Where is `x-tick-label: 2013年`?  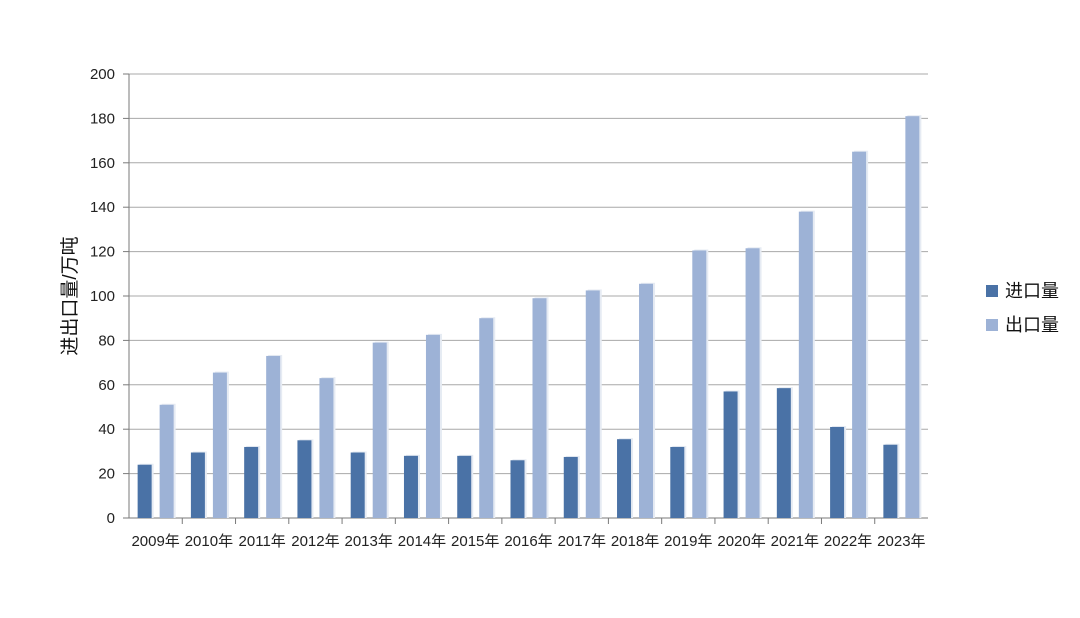 x-tick-label: 2013年 is located at coordinates (369, 541).